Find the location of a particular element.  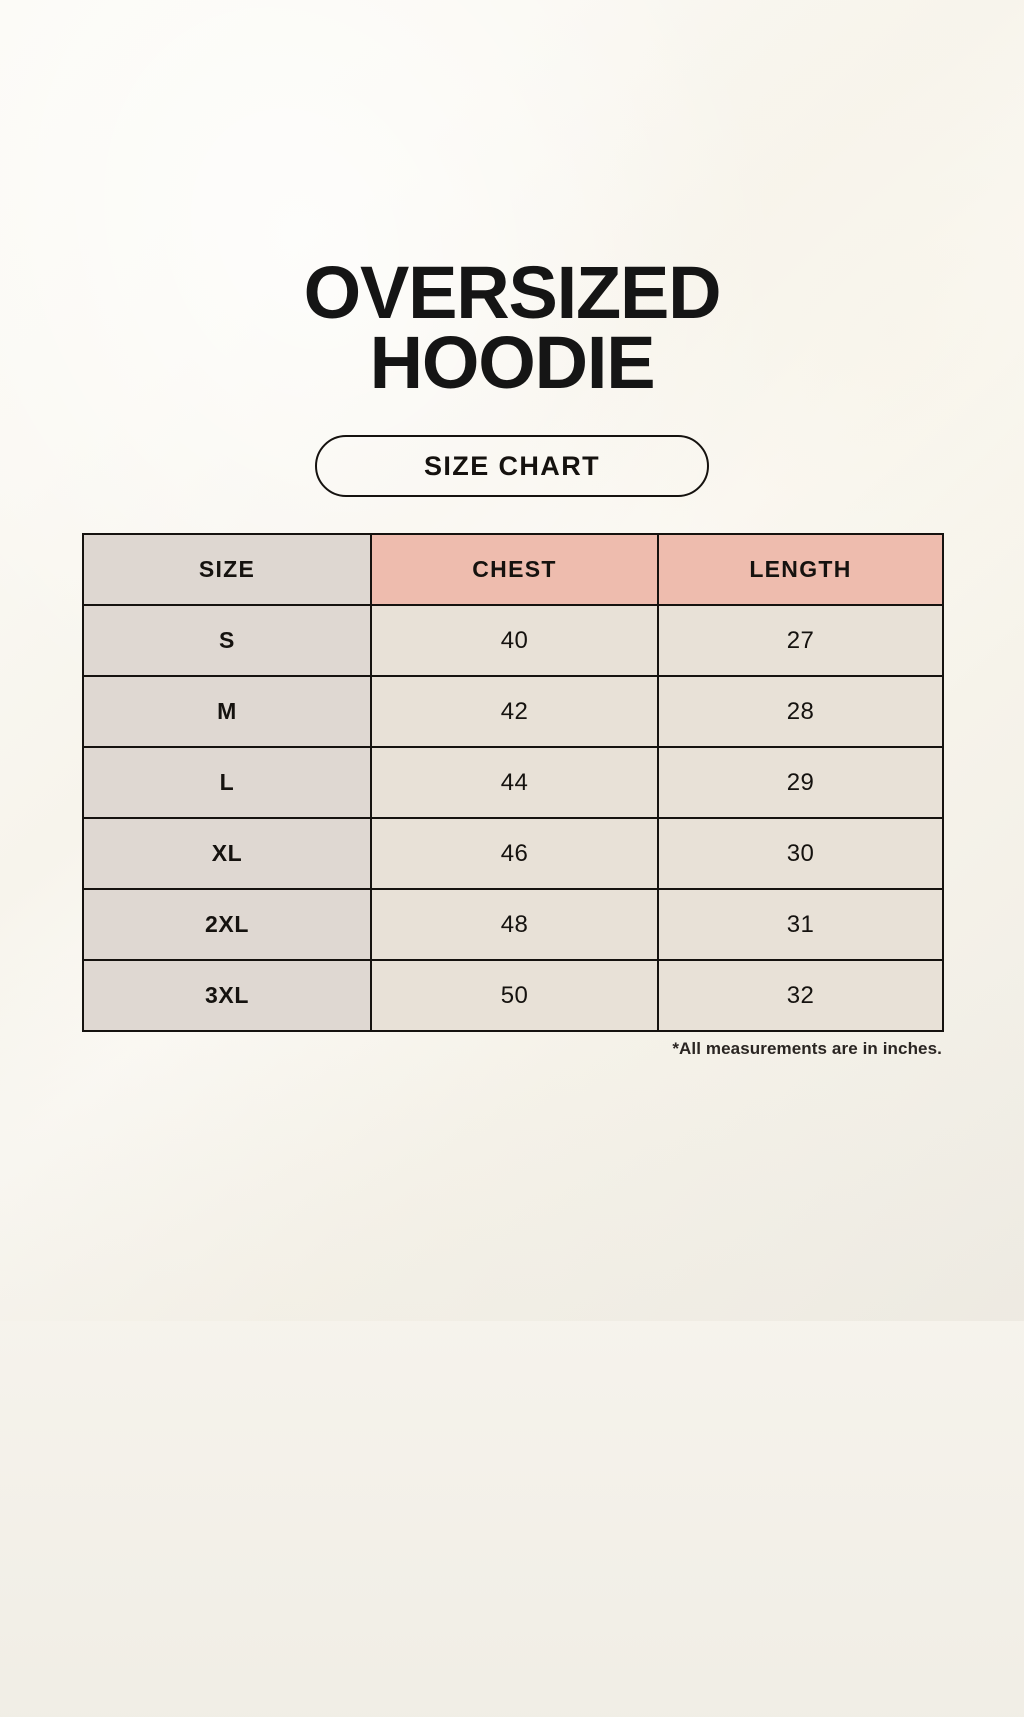

column-header-size: SIZE is located at coordinates (227, 569).